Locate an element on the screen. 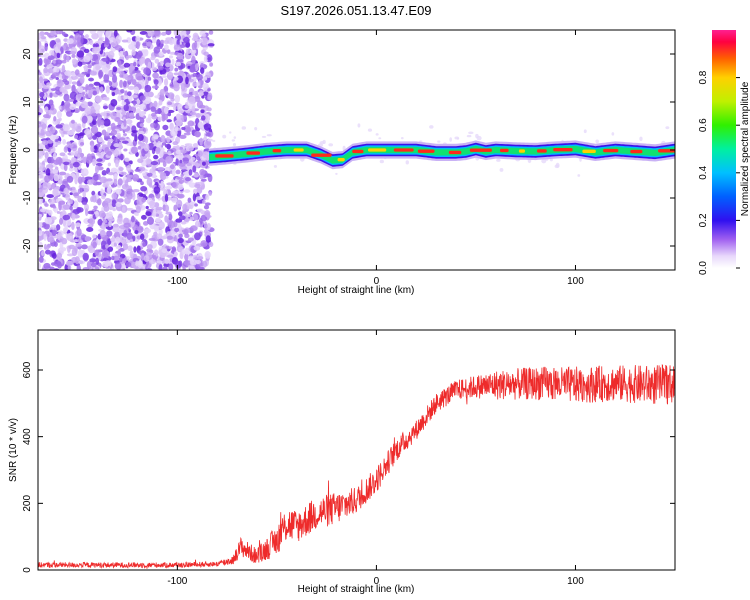 The height and width of the screenshot is (600, 750). snr-x-tick-label: -100 is located at coordinates (177, 581).